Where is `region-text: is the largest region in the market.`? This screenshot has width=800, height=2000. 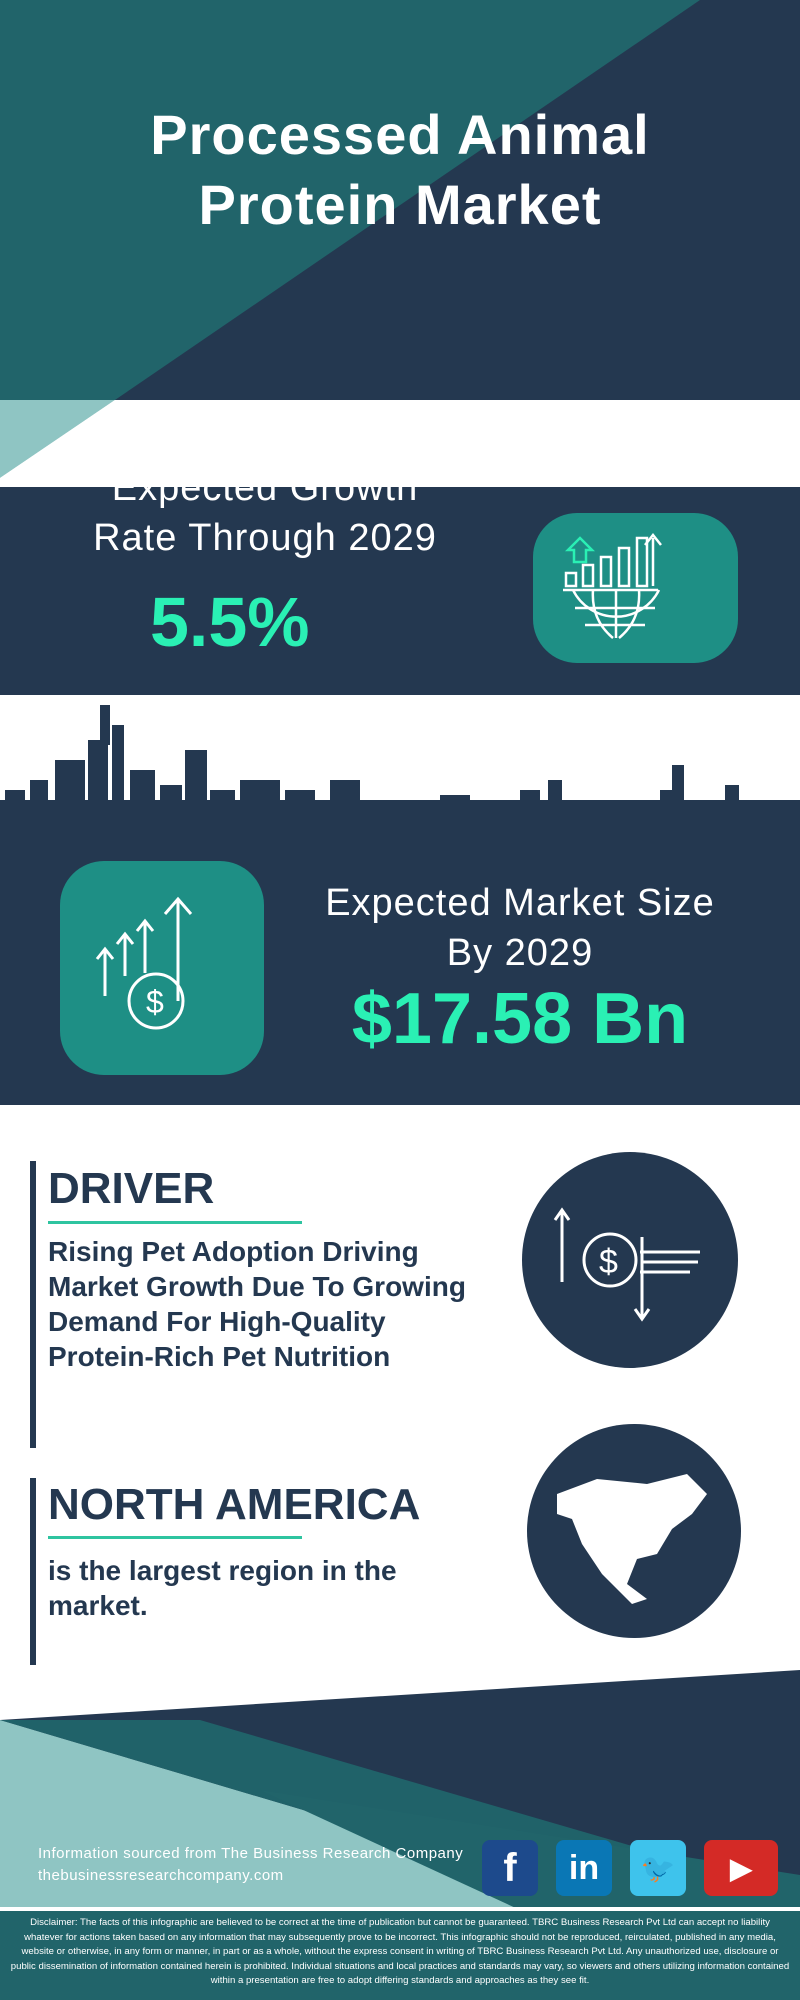
region-text: is the largest region in the market. is located at coordinates (222, 1588).